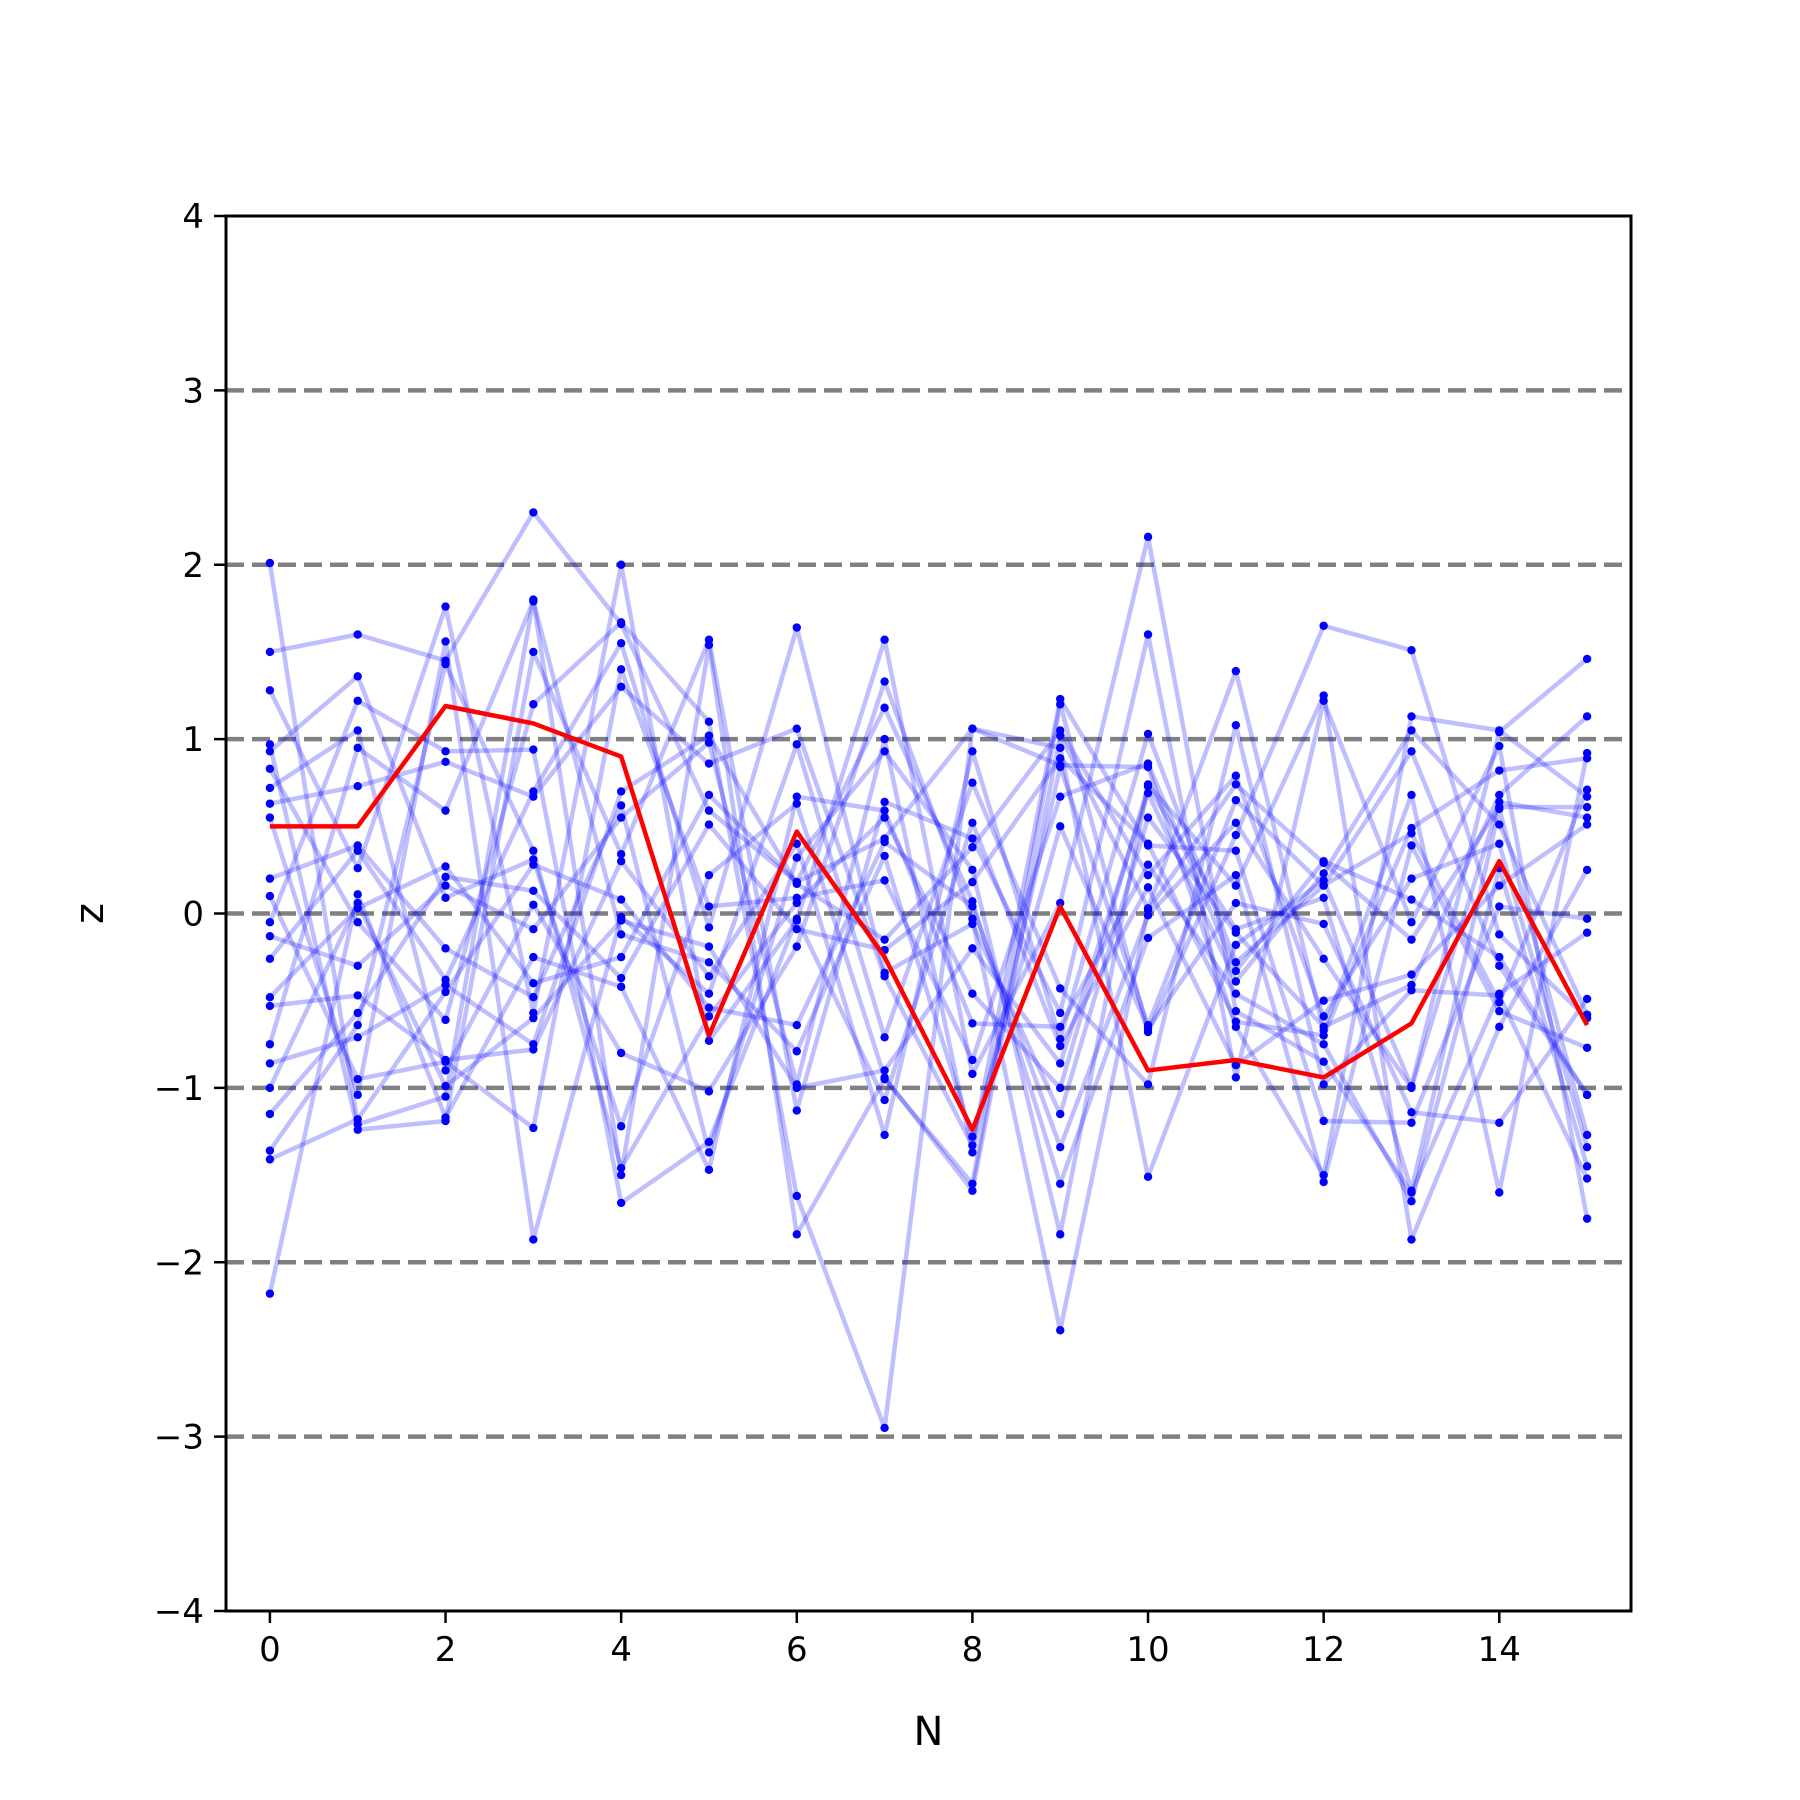 The height and width of the screenshot is (1800, 1800). Describe the element at coordinates (179, 1089) in the screenshot. I see `y-tick-label: −1` at that location.